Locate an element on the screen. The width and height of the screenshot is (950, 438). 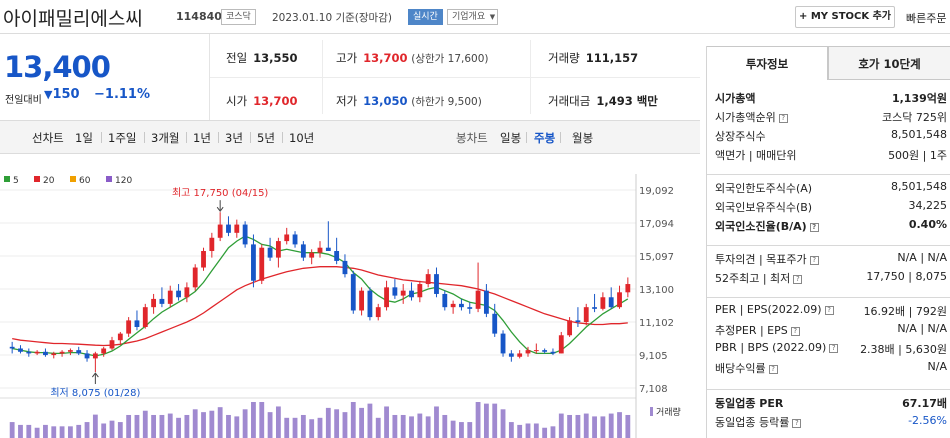
lower-limit: (하한가 9,500) is located at coordinates (446, 102).